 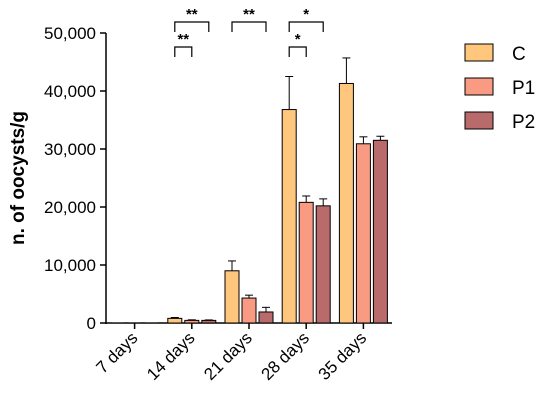 What do you see at coordinates (70, 33) in the screenshot?
I see `y-tick-label: 50,000` at bounding box center [70, 33].